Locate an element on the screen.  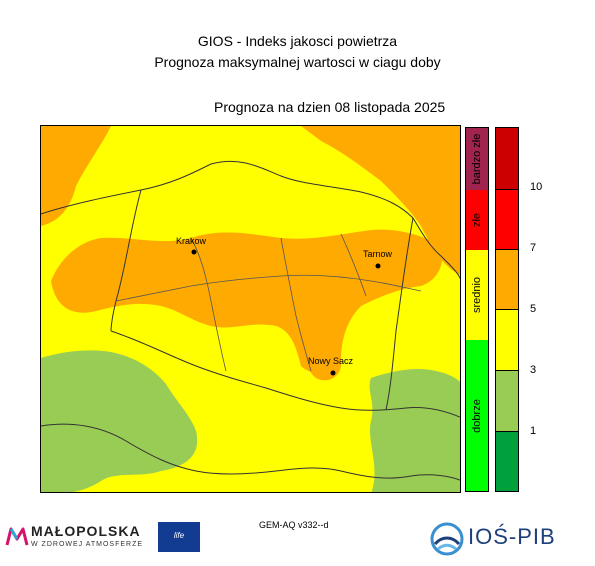
category-label-good: dobrze is located at coordinates (477, 415).